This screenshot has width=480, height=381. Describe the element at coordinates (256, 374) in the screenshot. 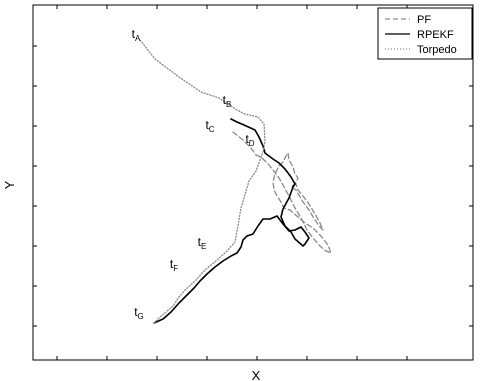

I see `x-axis-label: X` at that location.